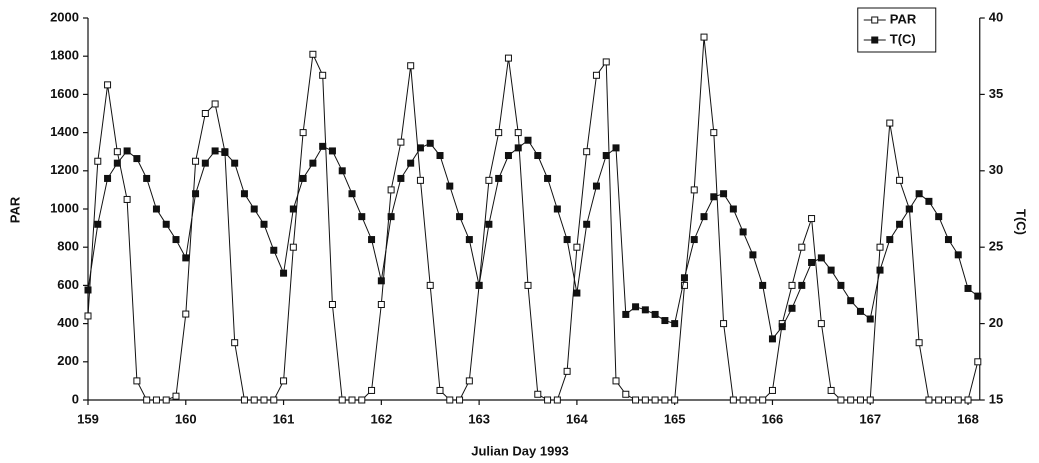 The height and width of the screenshot is (463, 1039). I want to click on x-tick-label: 167, so click(870, 418).